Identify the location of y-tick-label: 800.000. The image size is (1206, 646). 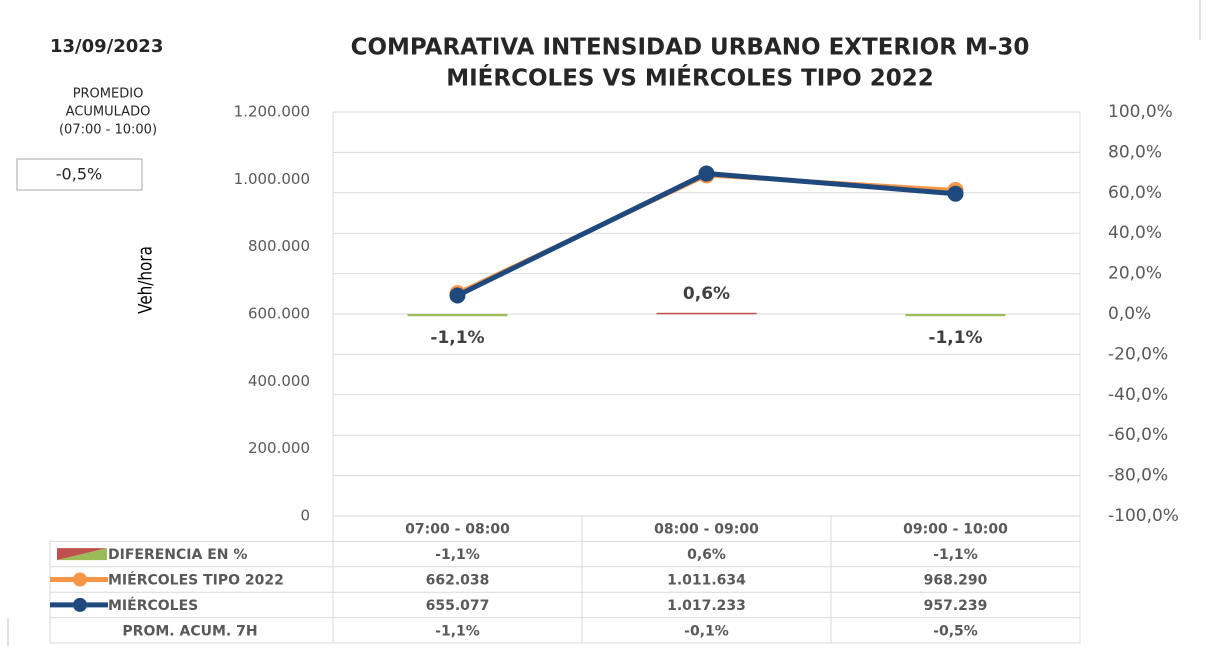
(279, 246).